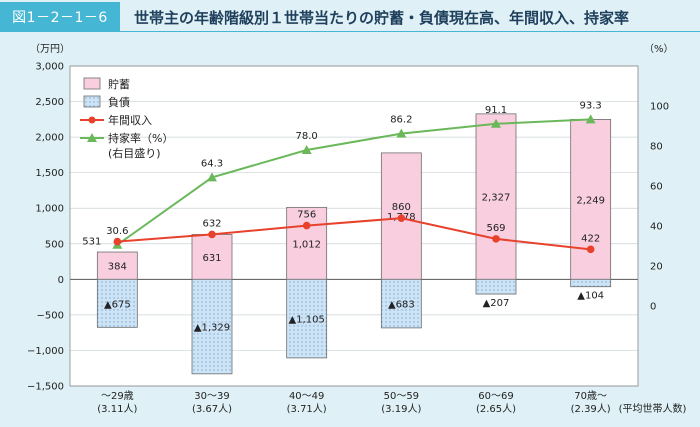 The image size is (700, 427). Describe the element at coordinates (306, 396) in the screenshot. I see `category-label: 40～49` at that location.